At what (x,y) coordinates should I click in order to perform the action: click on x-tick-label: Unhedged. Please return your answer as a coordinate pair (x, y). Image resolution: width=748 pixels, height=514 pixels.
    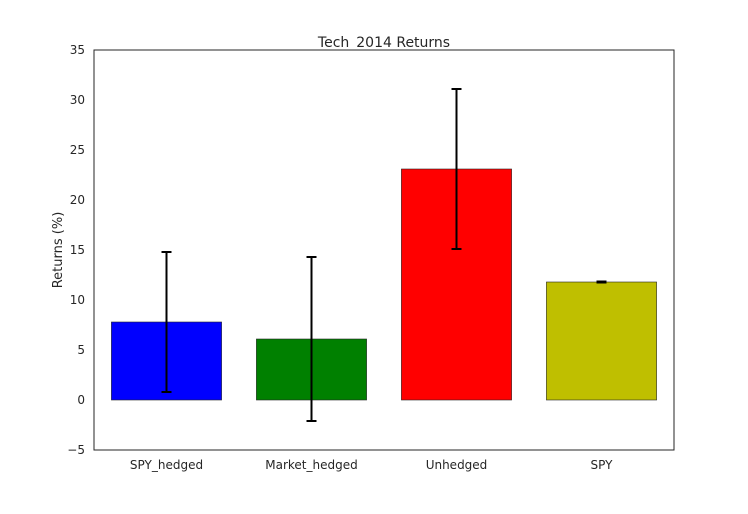
    Looking at the image, I should click on (457, 465).